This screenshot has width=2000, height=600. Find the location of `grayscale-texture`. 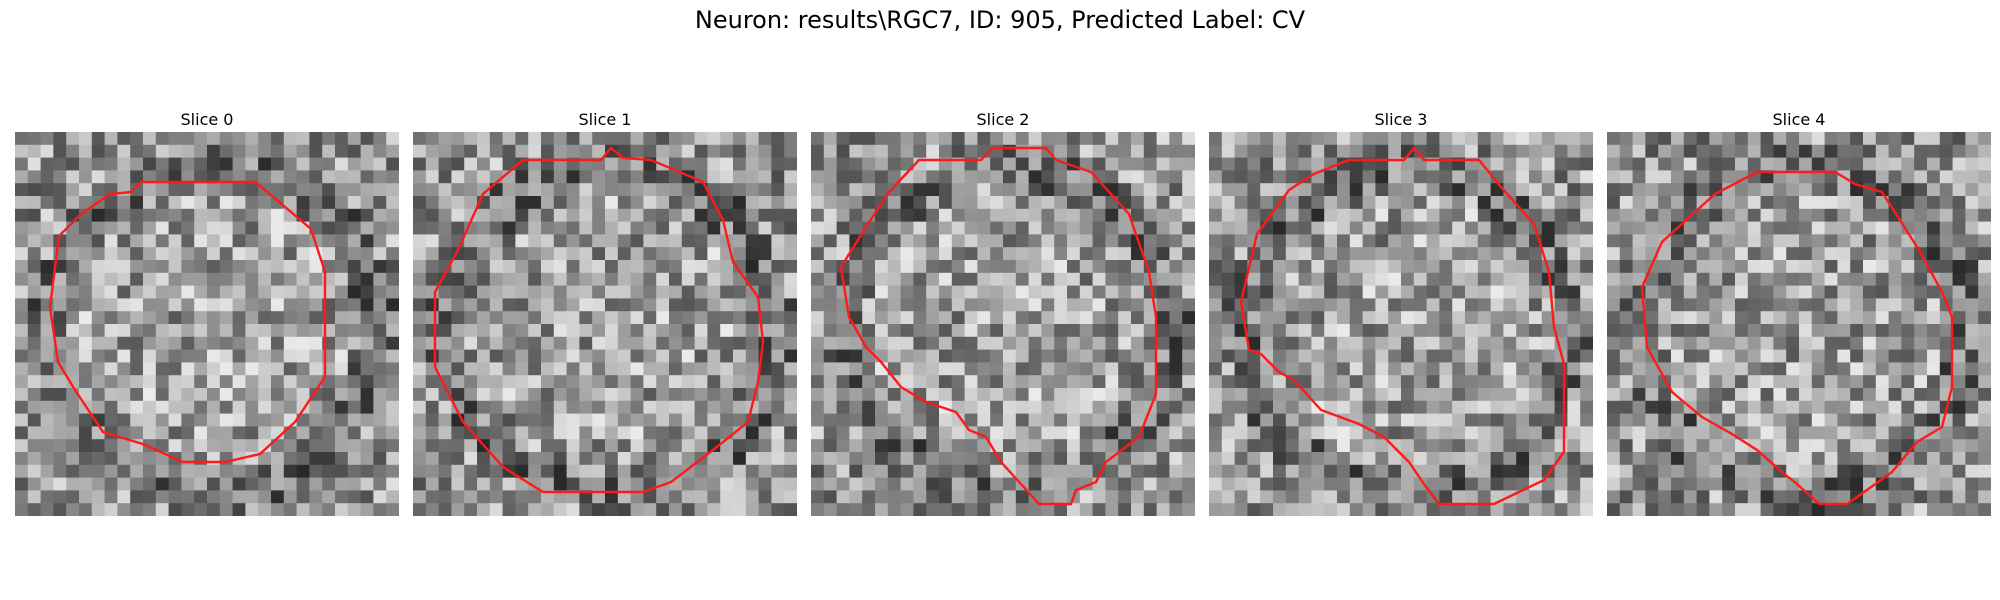

grayscale-texture is located at coordinates (1799, 324).